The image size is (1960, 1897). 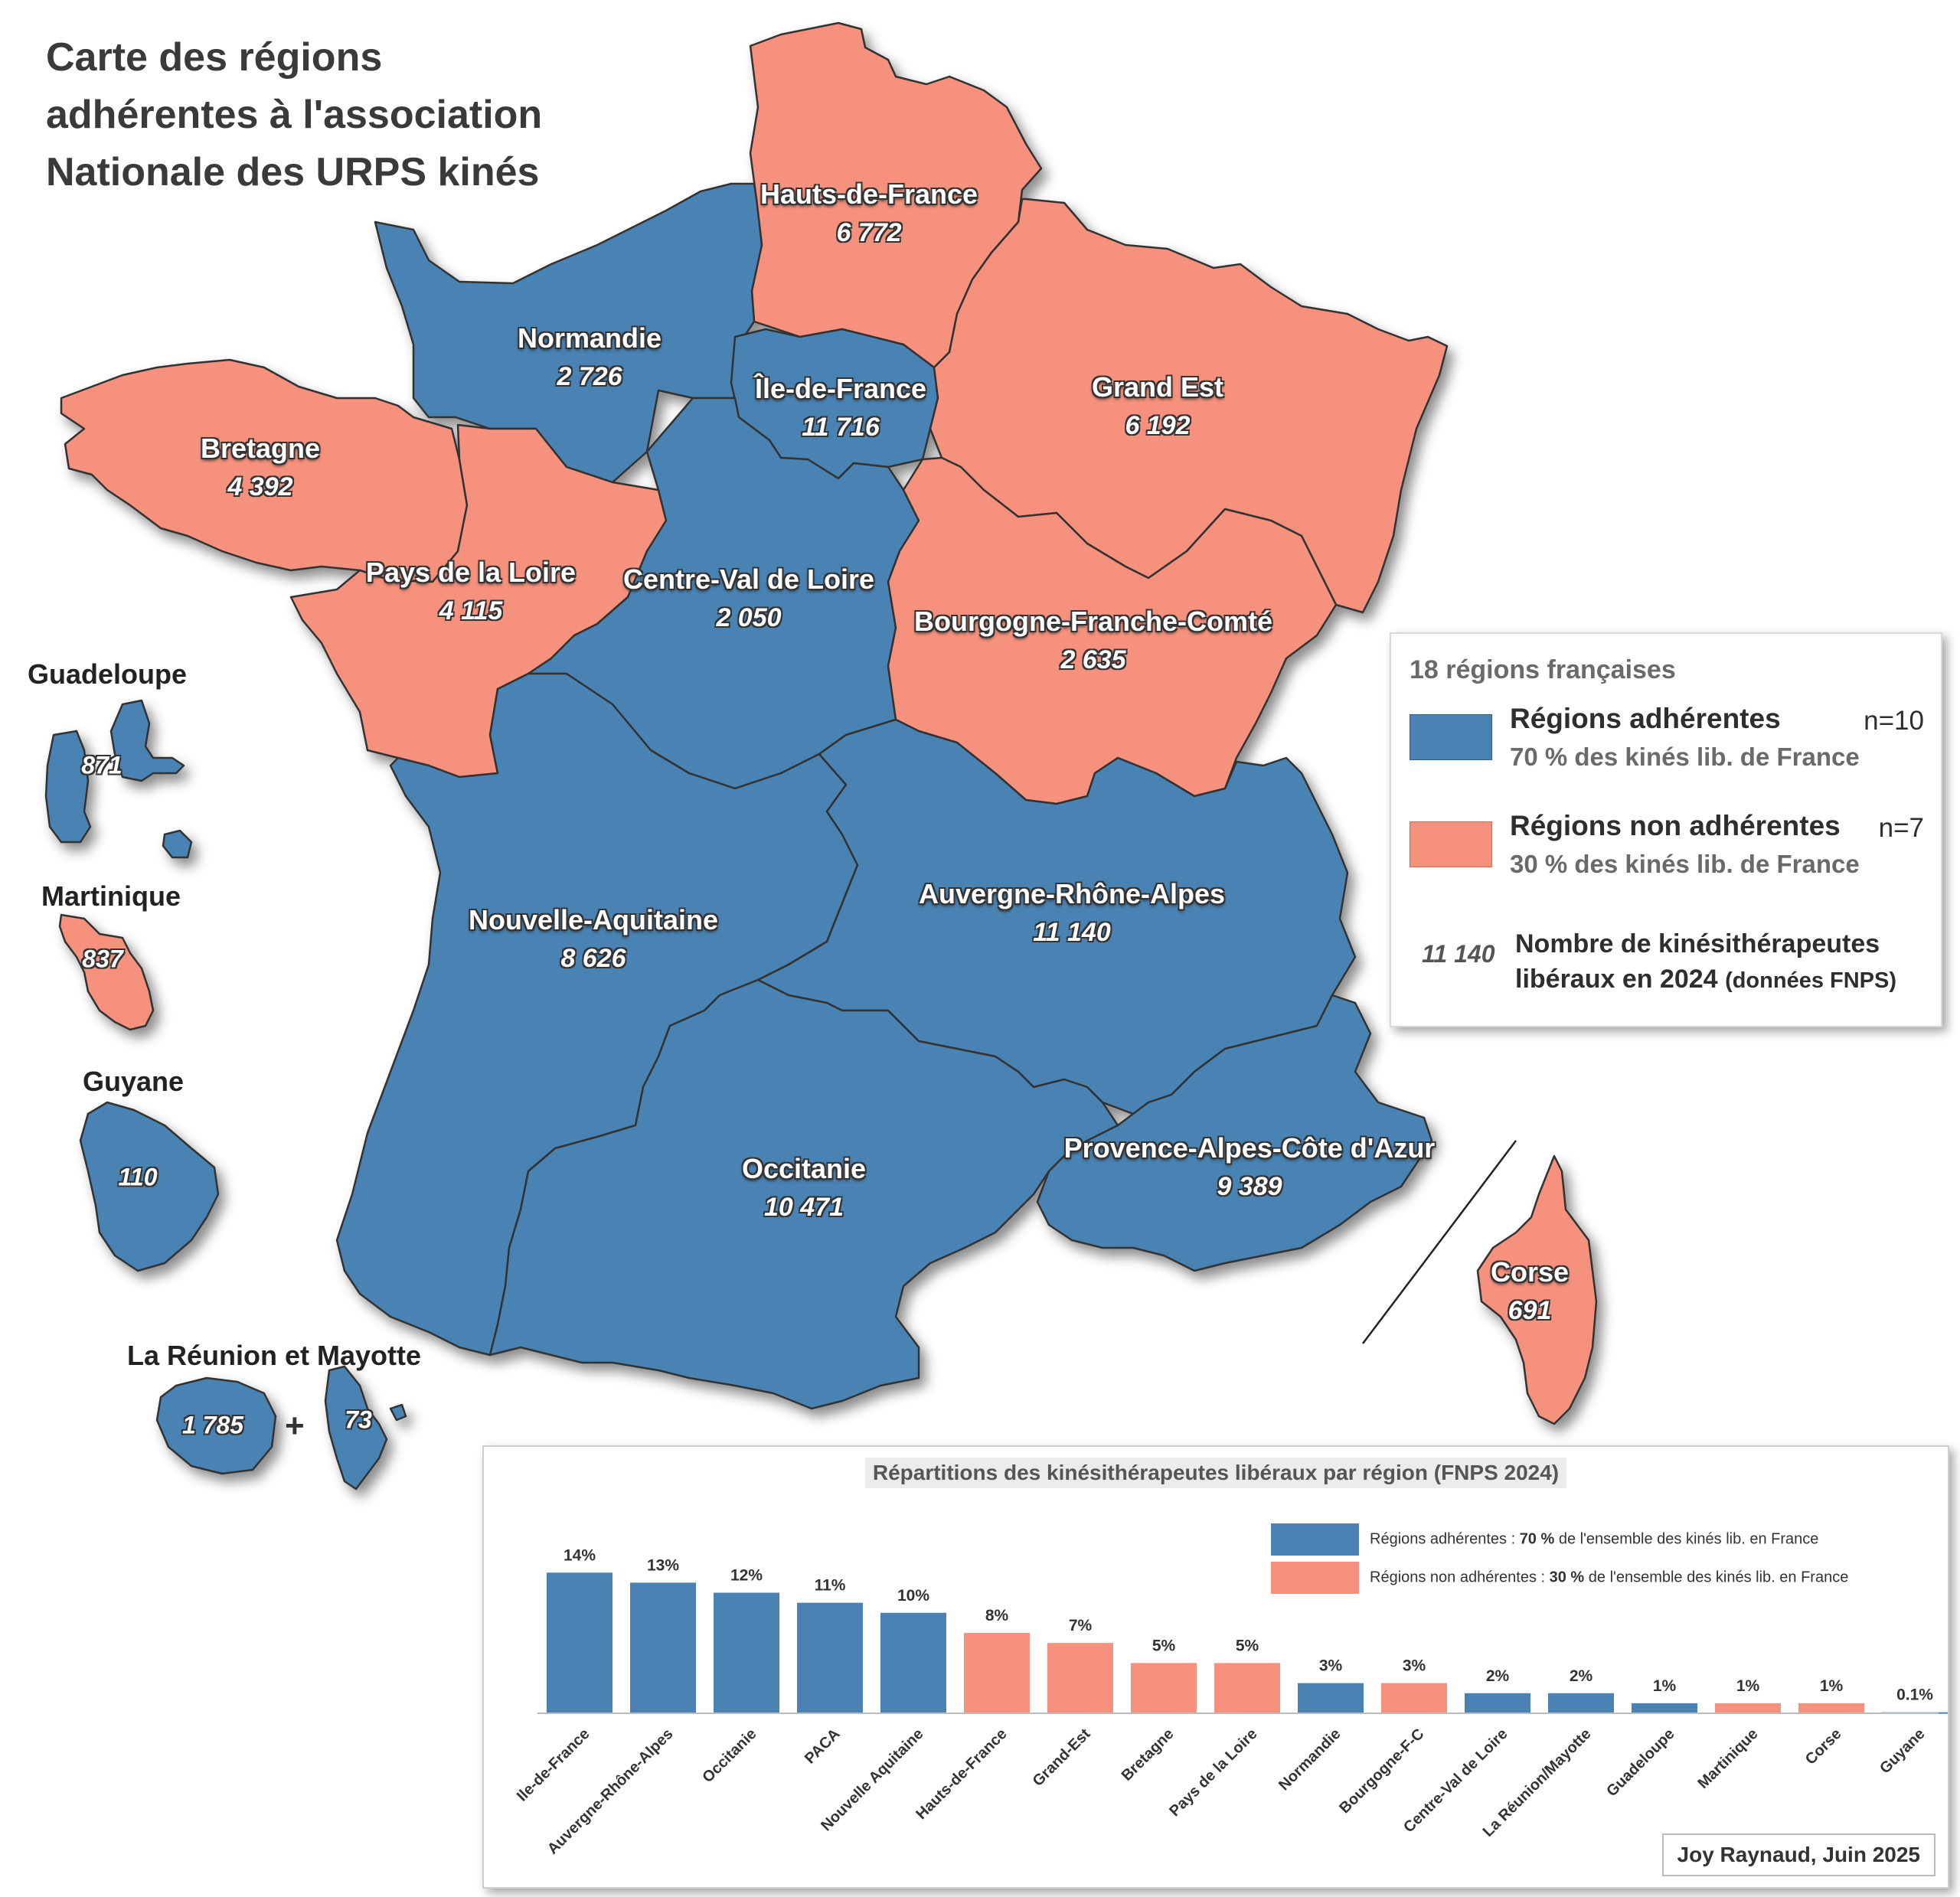 What do you see at coordinates (749, 617) in the screenshot?
I see `region-value: 2 050` at bounding box center [749, 617].